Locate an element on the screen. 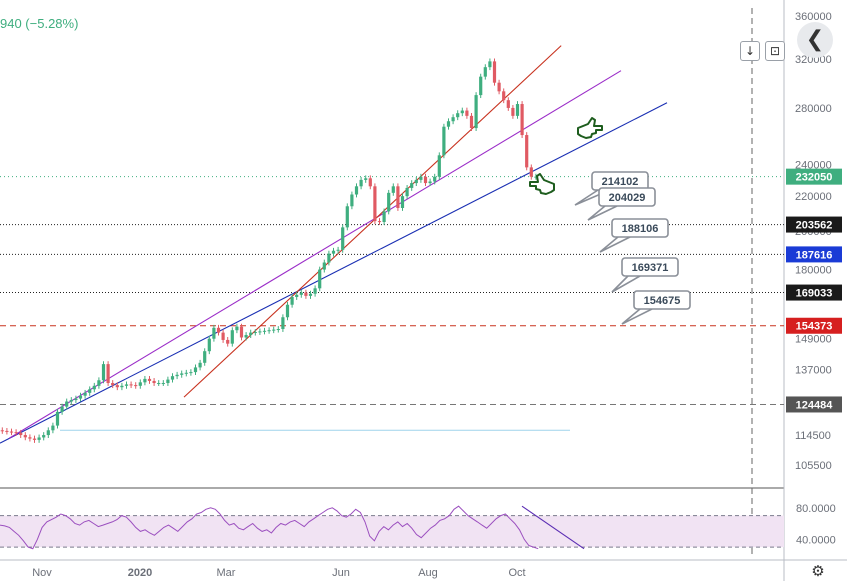 The image size is (847, 586). rsi-band is located at coordinates (392, 531).